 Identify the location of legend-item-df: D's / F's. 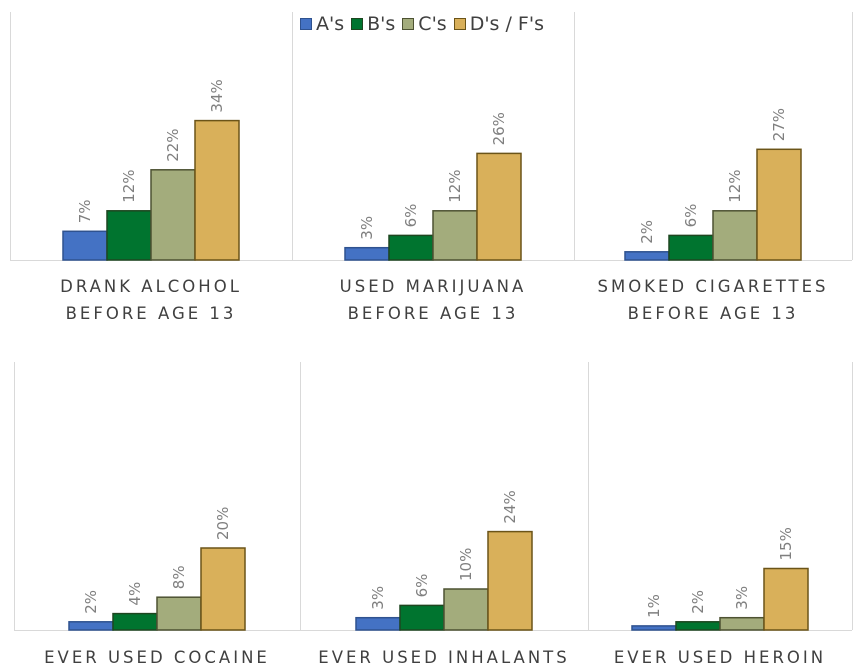
(498, 24).